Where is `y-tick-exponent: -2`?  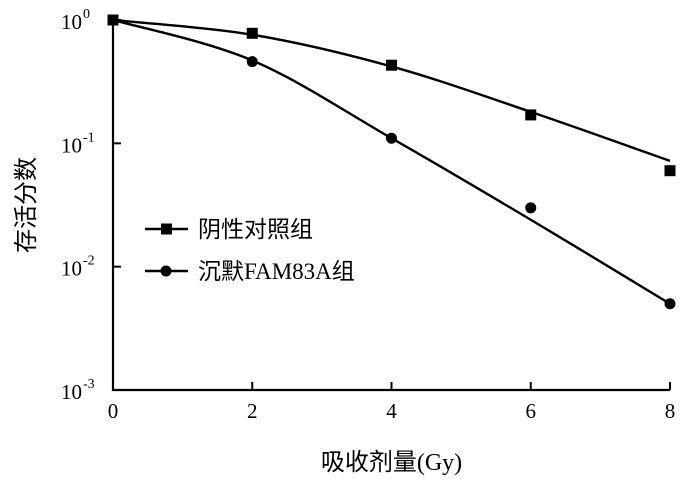
y-tick-exponent: -2 is located at coordinates (89, 261).